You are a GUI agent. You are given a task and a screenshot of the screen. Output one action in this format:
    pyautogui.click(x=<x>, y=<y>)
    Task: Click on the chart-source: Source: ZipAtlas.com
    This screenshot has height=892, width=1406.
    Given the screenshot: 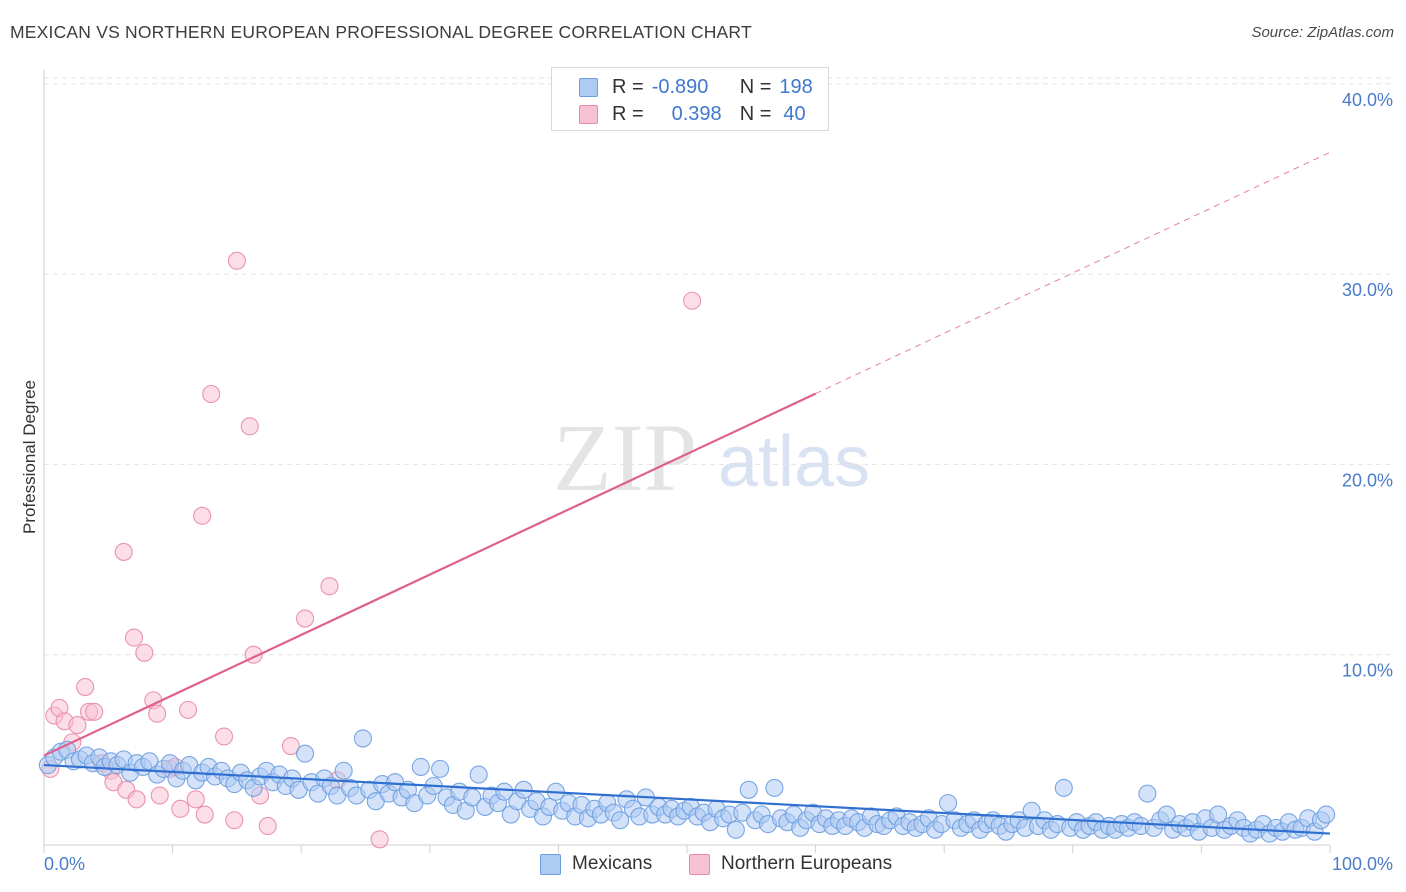 What is the action you would take?
    pyautogui.click(x=1322, y=32)
    